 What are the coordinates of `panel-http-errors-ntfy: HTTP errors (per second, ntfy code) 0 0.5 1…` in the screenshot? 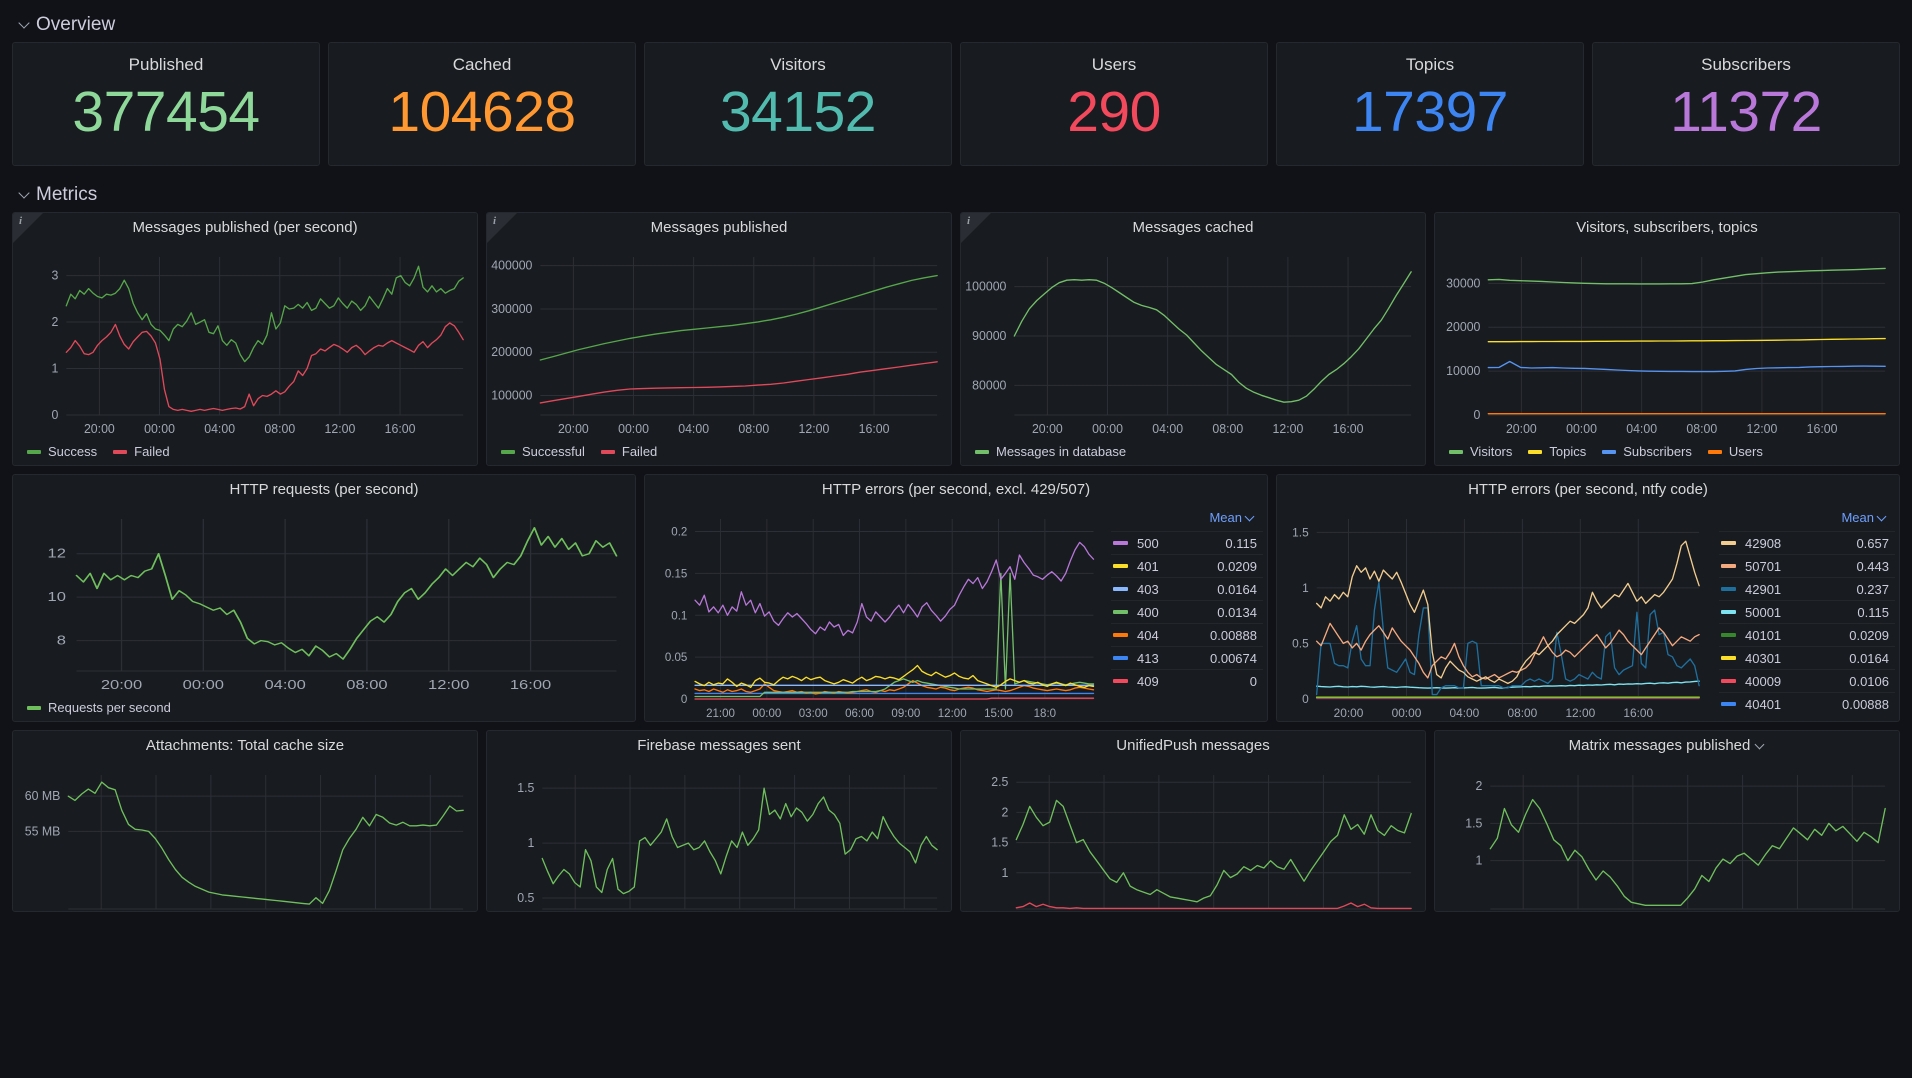 It's located at (1588, 598).